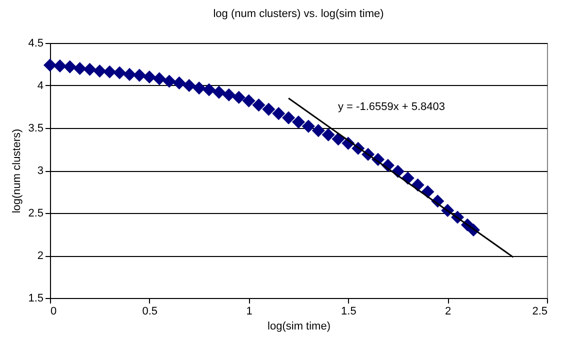 This screenshot has height=355, width=574. Describe the element at coordinates (36, 128) in the screenshot. I see `y-tick-label: 3.5` at that location.